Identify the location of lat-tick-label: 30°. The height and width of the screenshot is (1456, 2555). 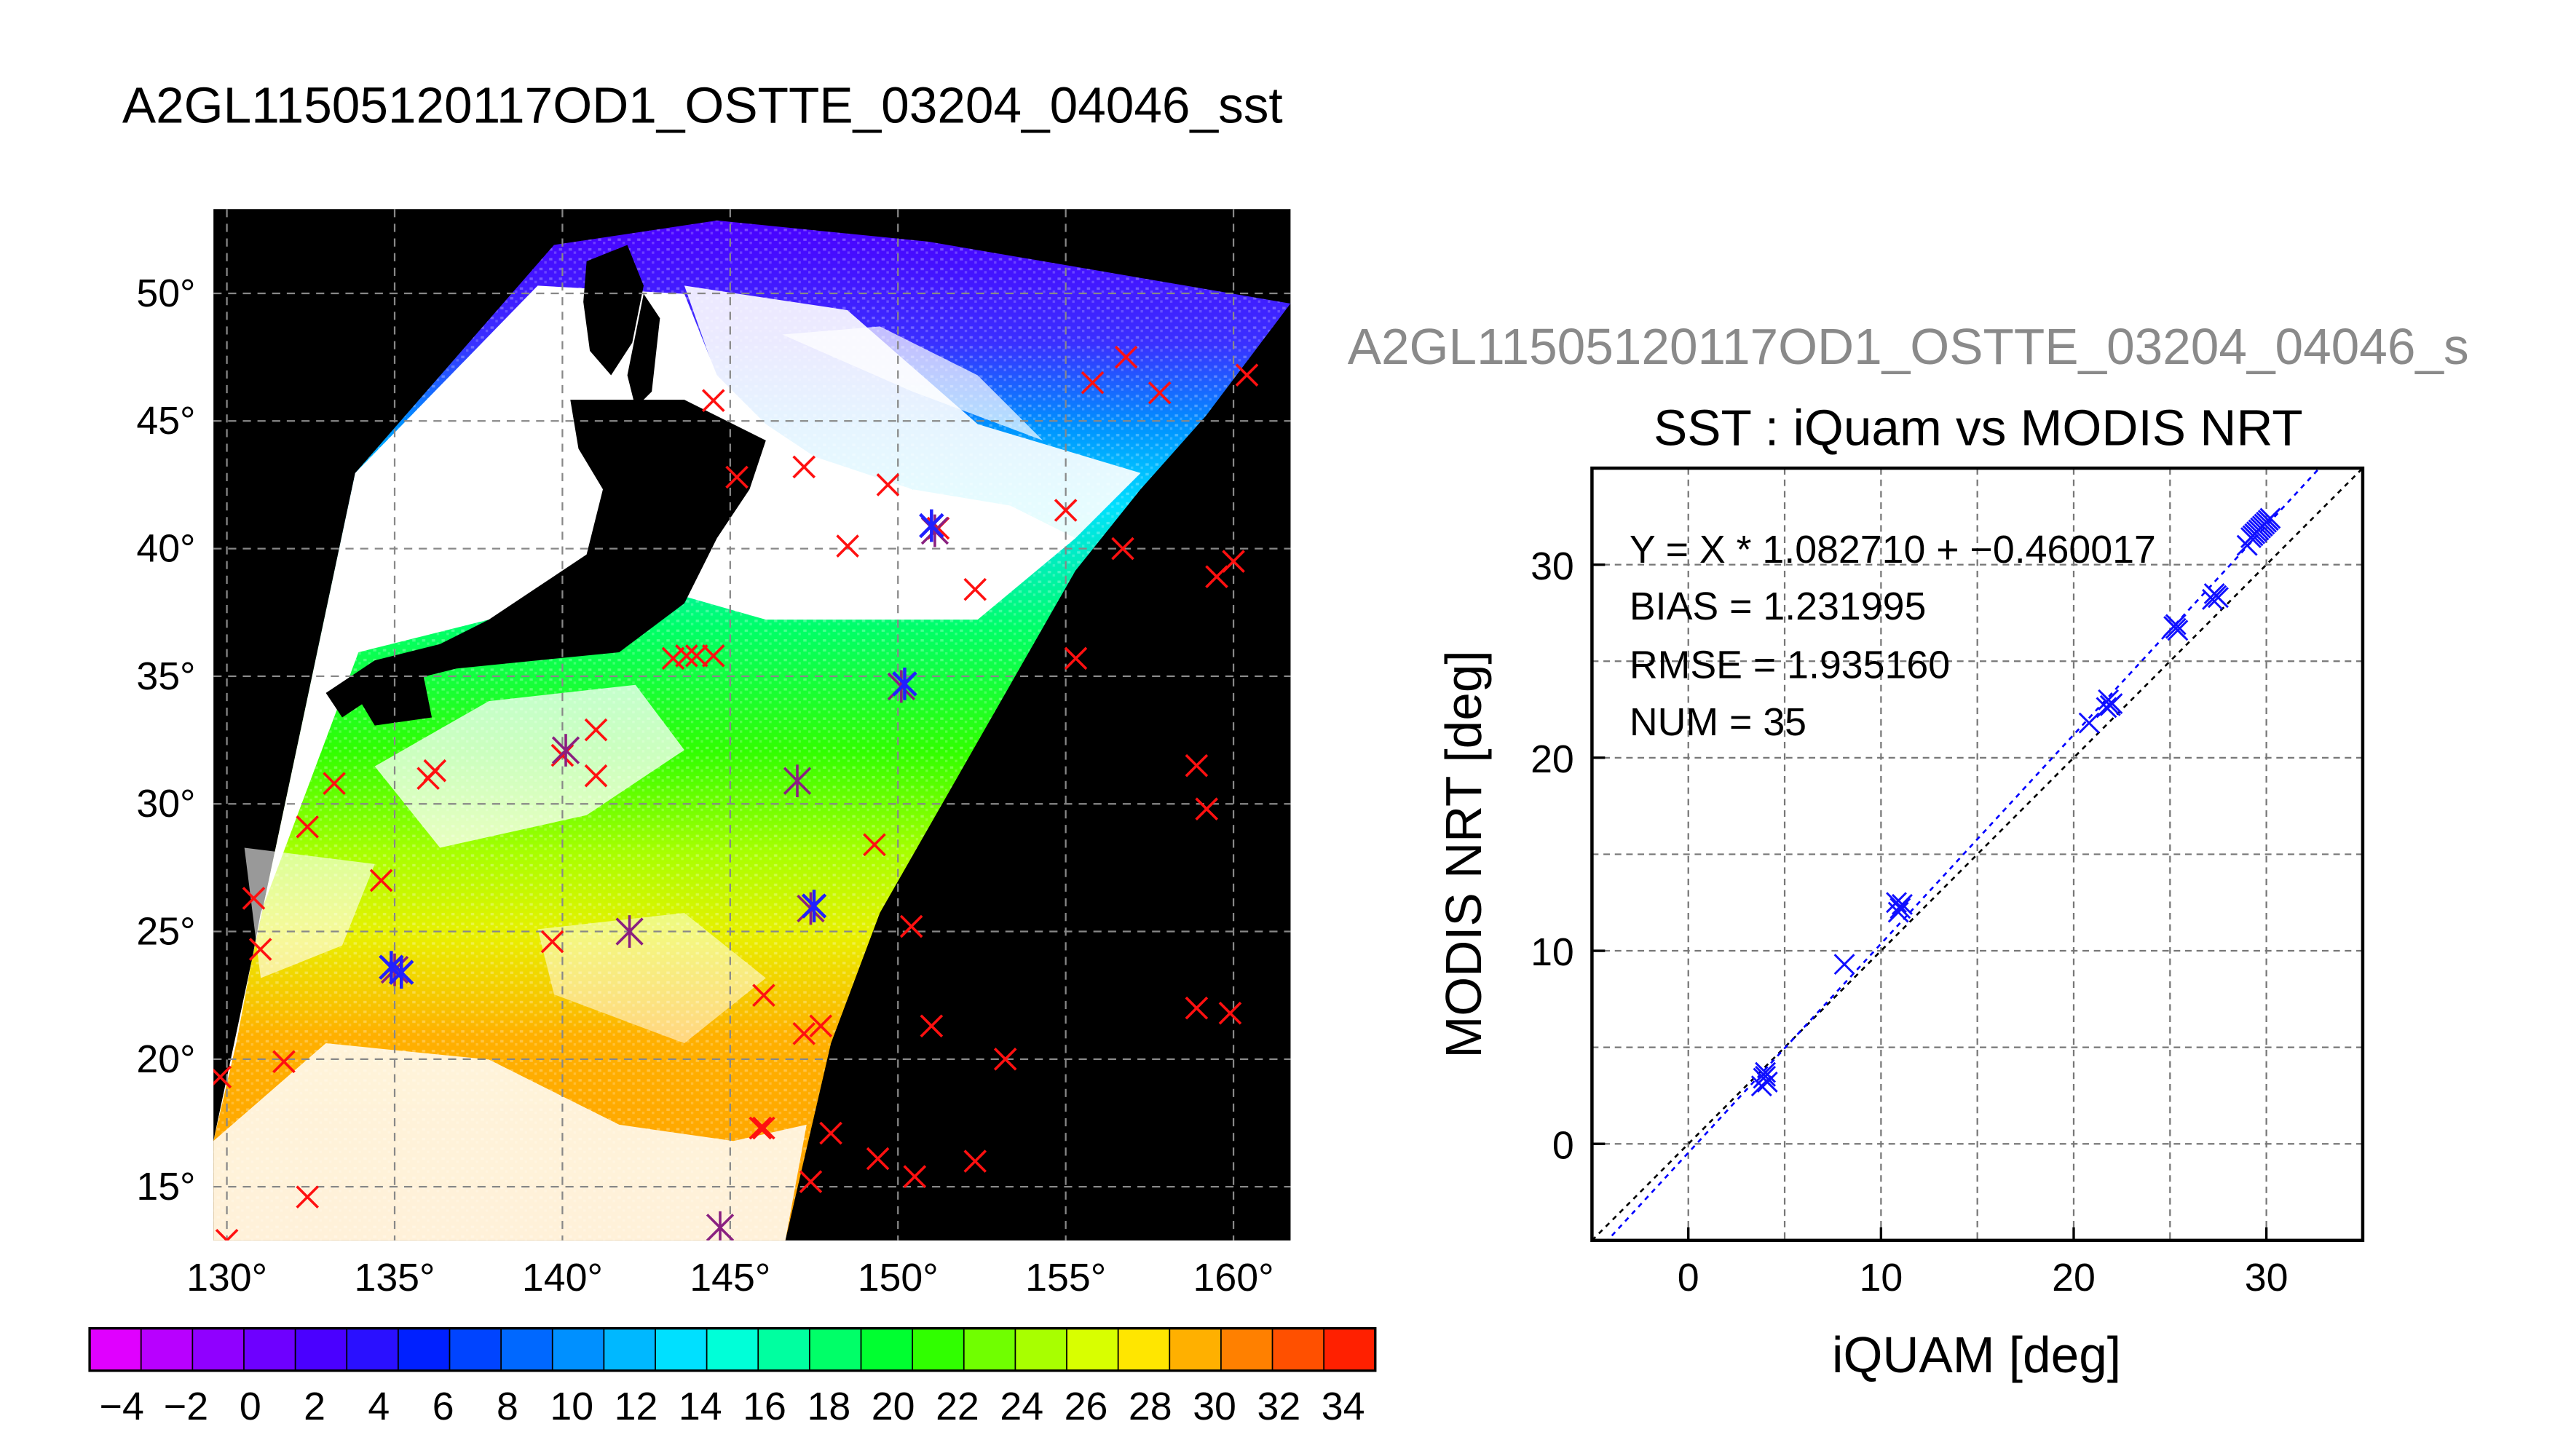
(165, 804).